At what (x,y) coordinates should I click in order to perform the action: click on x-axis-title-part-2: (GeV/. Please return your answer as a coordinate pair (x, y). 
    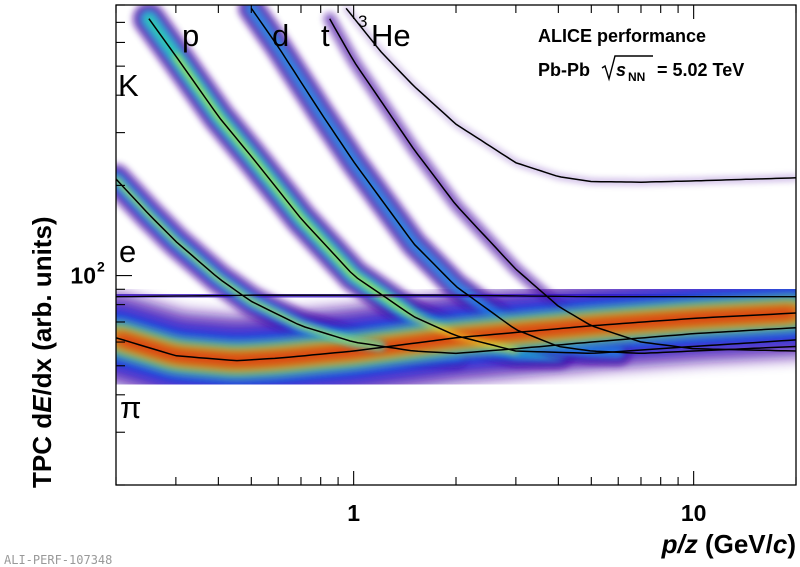
    Looking at the image, I should click on (735, 544).